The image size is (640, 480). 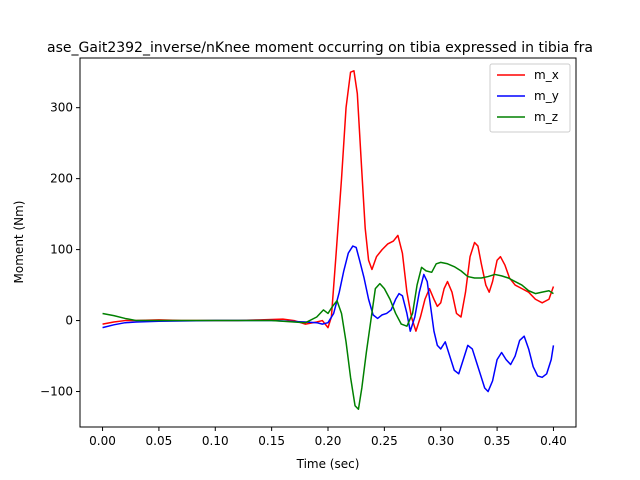 I want to click on legend-box, so click(x=530, y=98).